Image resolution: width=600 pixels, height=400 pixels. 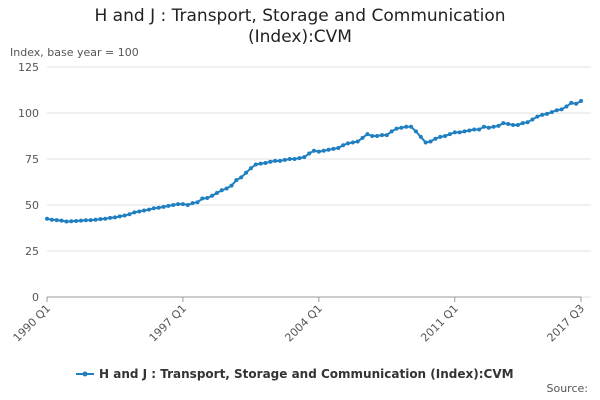 I want to click on x-tick-label: 2004 Q1, so click(x=303, y=323).